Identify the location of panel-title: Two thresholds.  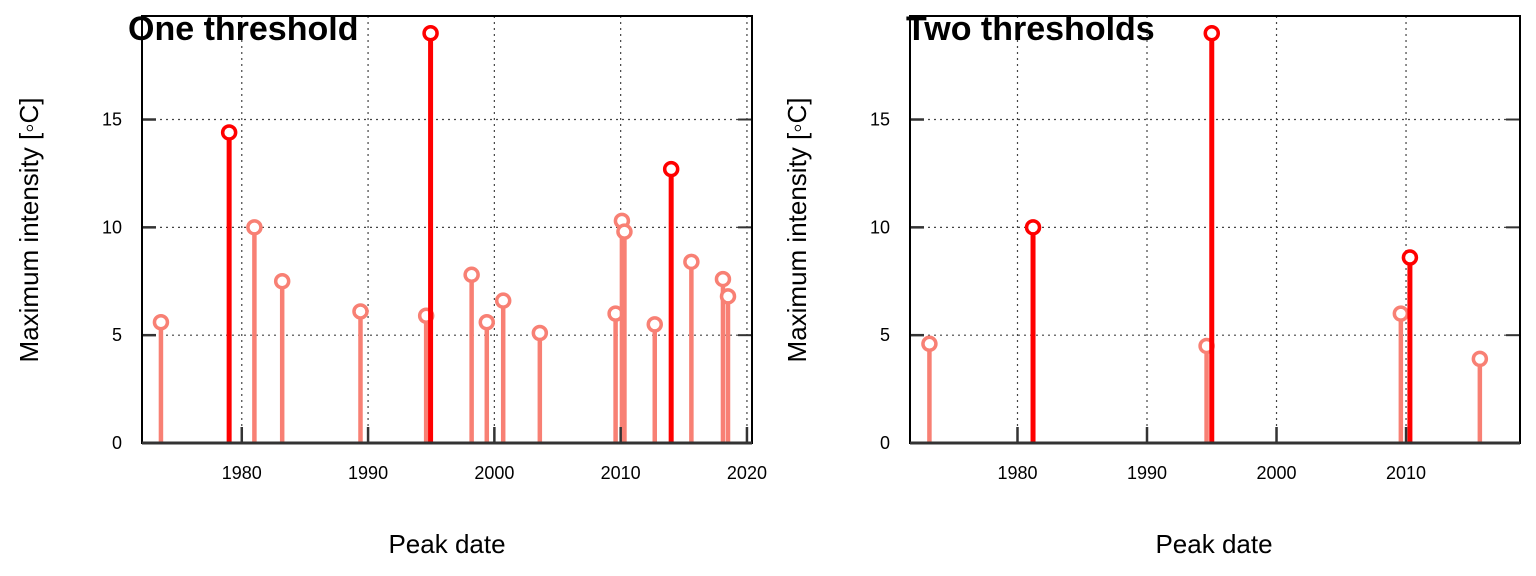
(1030, 29).